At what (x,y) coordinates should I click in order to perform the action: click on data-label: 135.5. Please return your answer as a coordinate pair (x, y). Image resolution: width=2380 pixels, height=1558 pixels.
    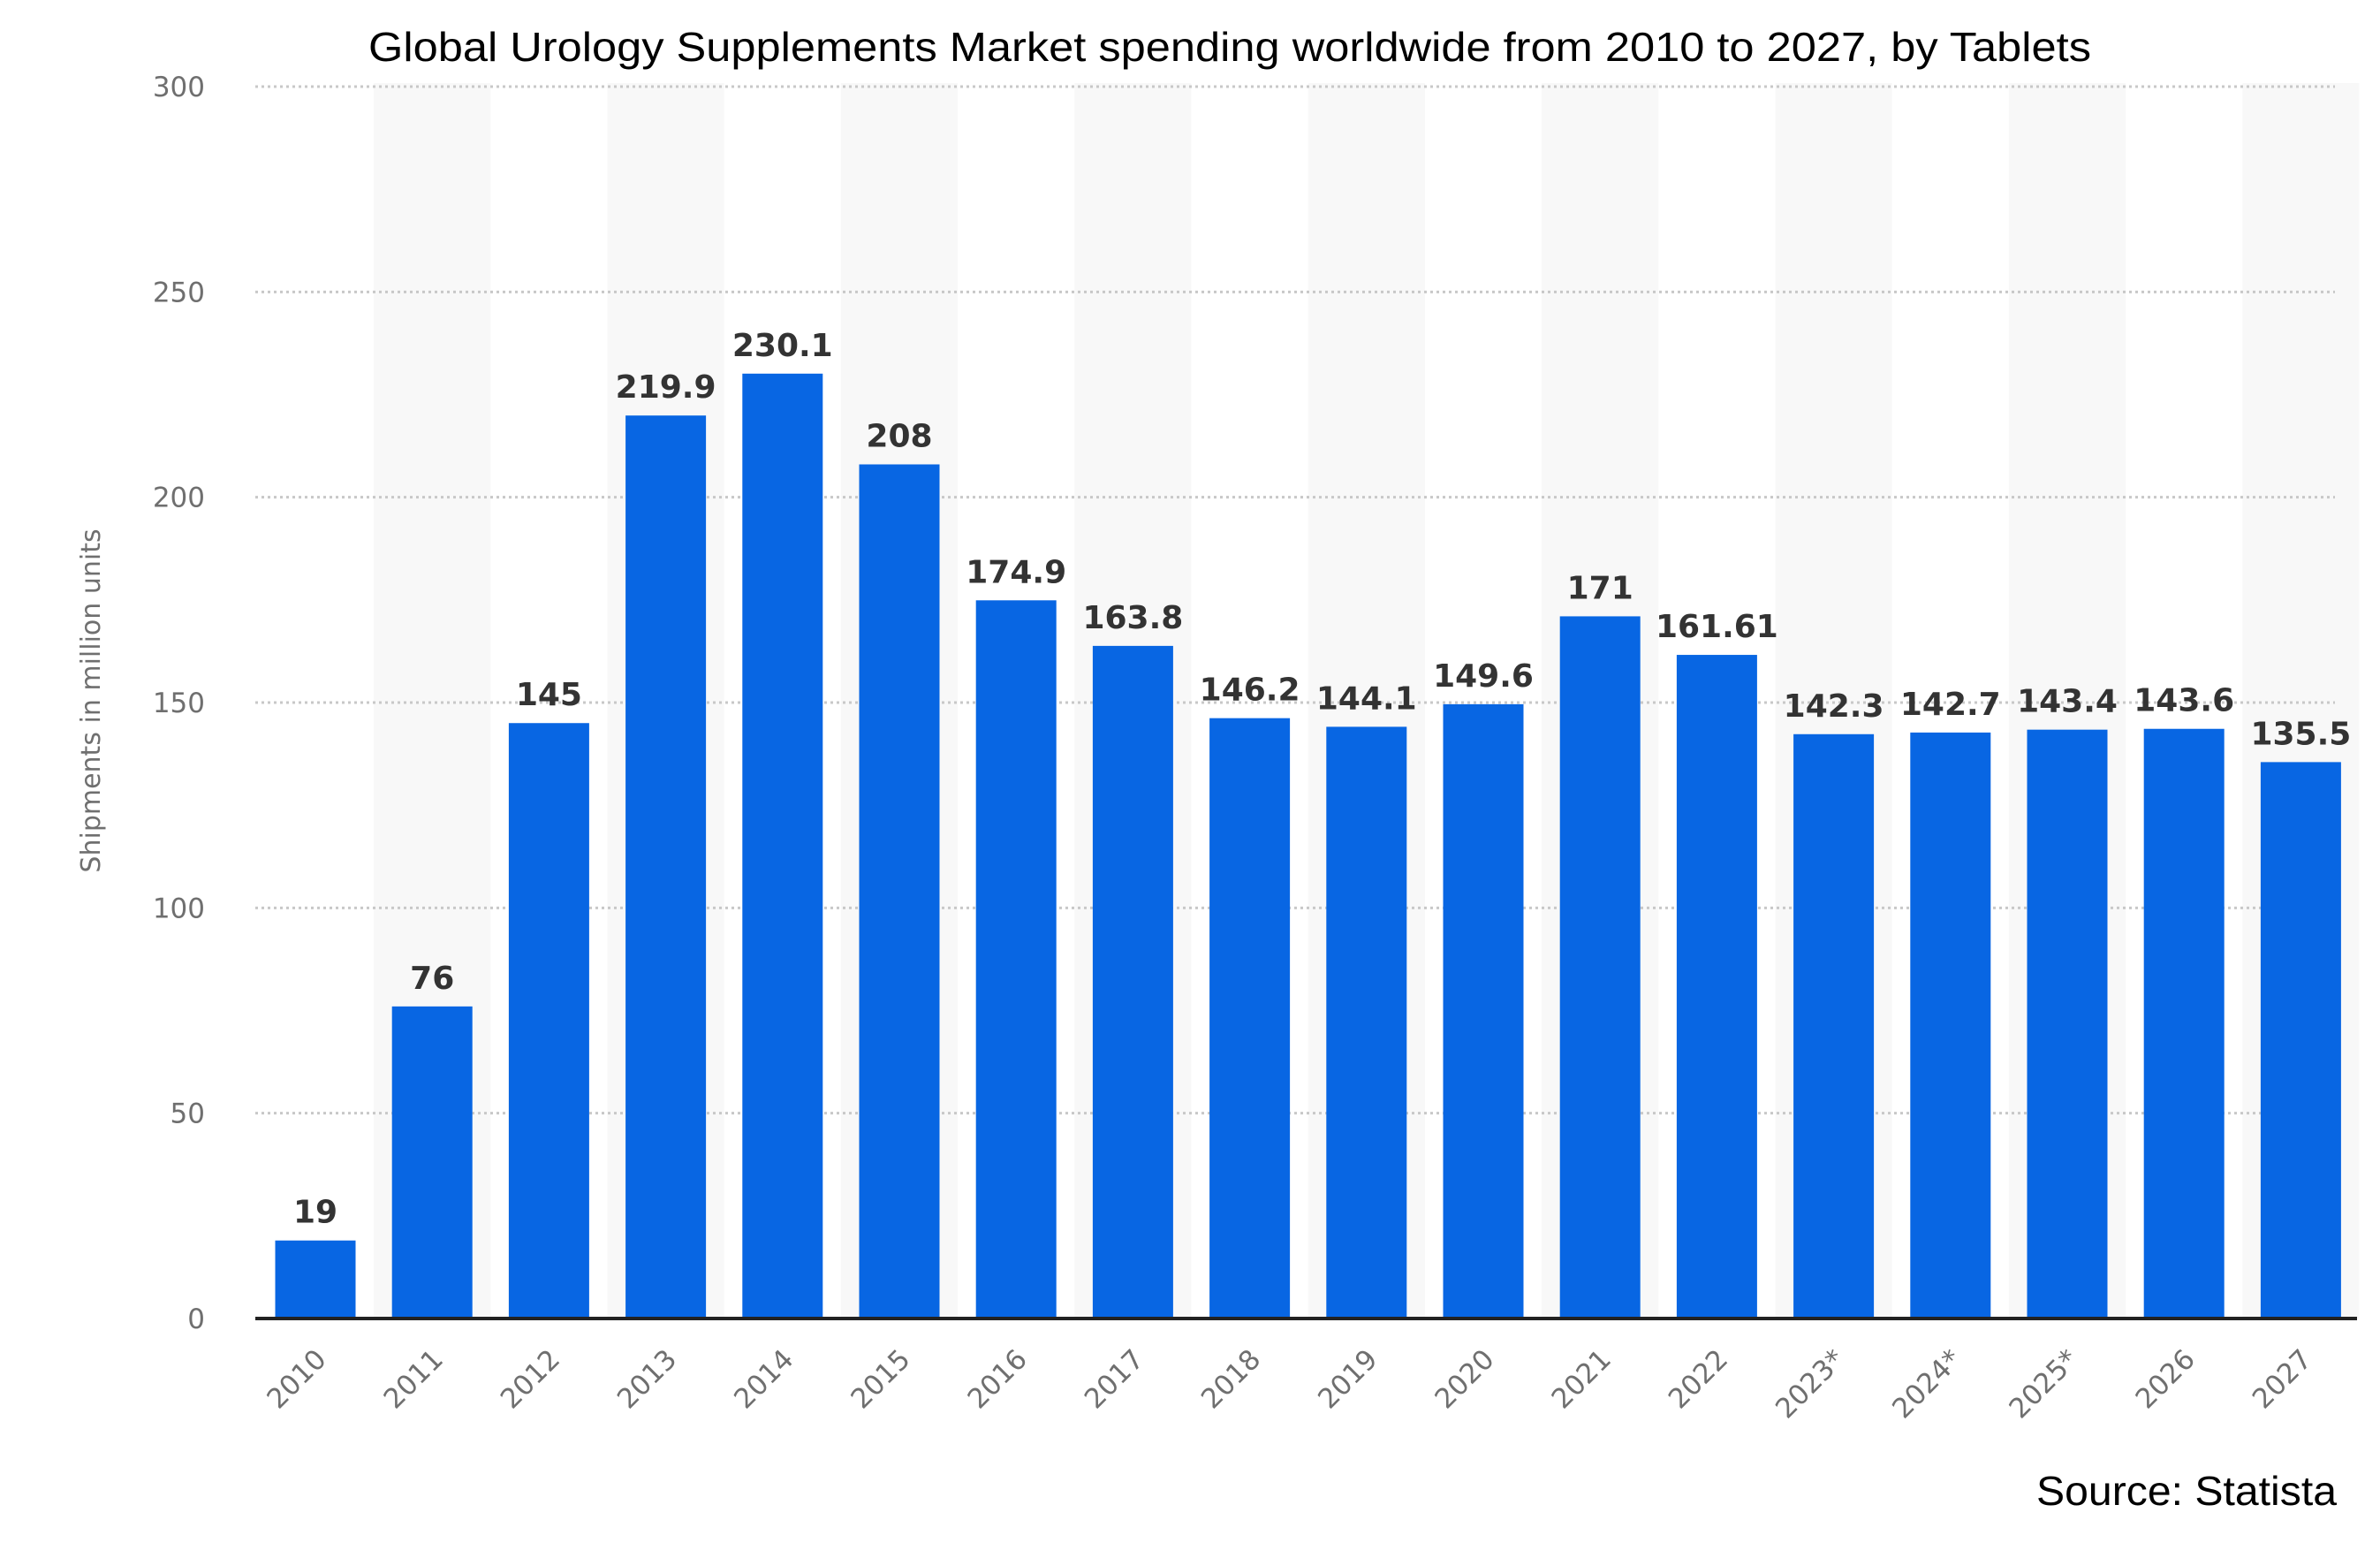
    Looking at the image, I should click on (2300, 734).